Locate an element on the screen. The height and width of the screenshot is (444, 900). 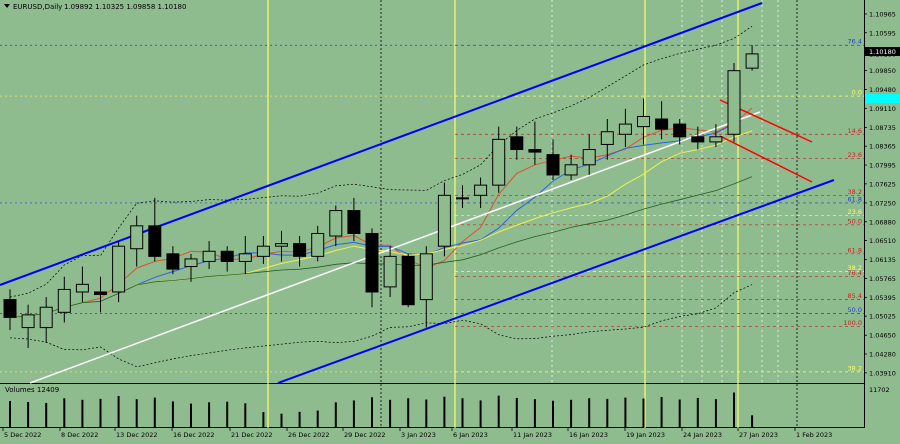
time-tick-label: 1 Feb 2023 is located at coordinates (814, 435).